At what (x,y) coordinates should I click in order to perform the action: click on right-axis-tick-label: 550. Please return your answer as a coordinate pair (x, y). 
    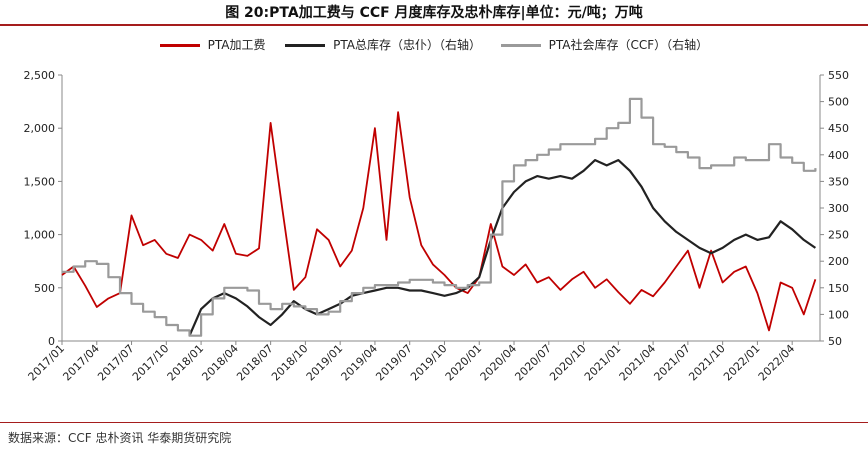
    Looking at the image, I should click on (838, 75).